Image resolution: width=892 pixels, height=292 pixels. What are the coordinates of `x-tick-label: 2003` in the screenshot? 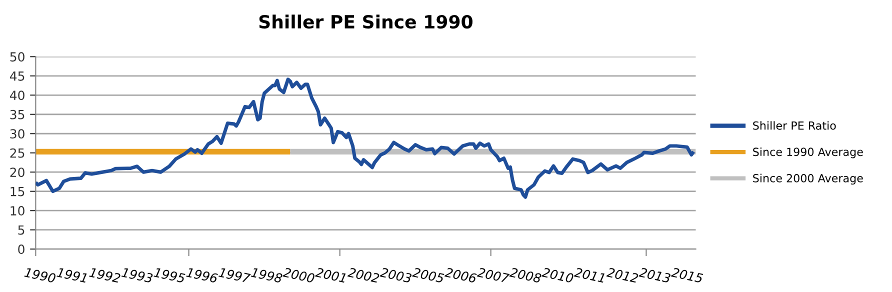 It's located at (396, 275).